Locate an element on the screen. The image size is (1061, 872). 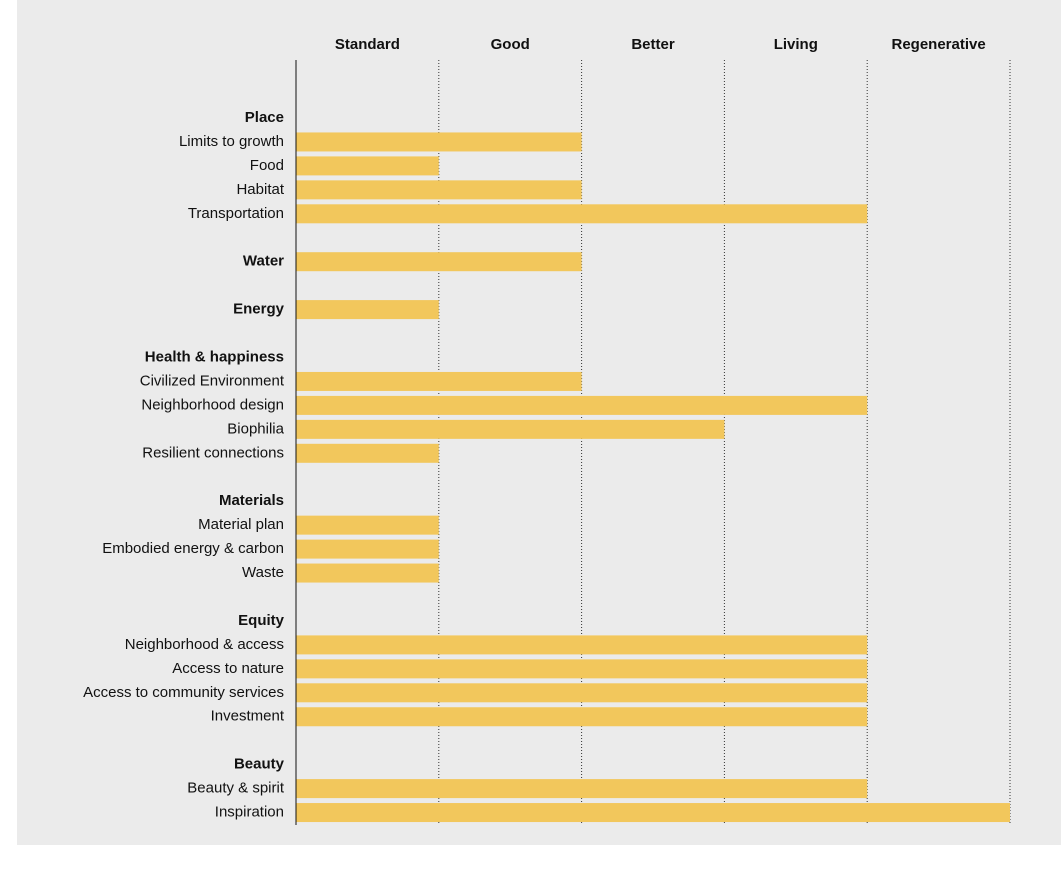
group-label: Equity is located at coordinates (261, 620).